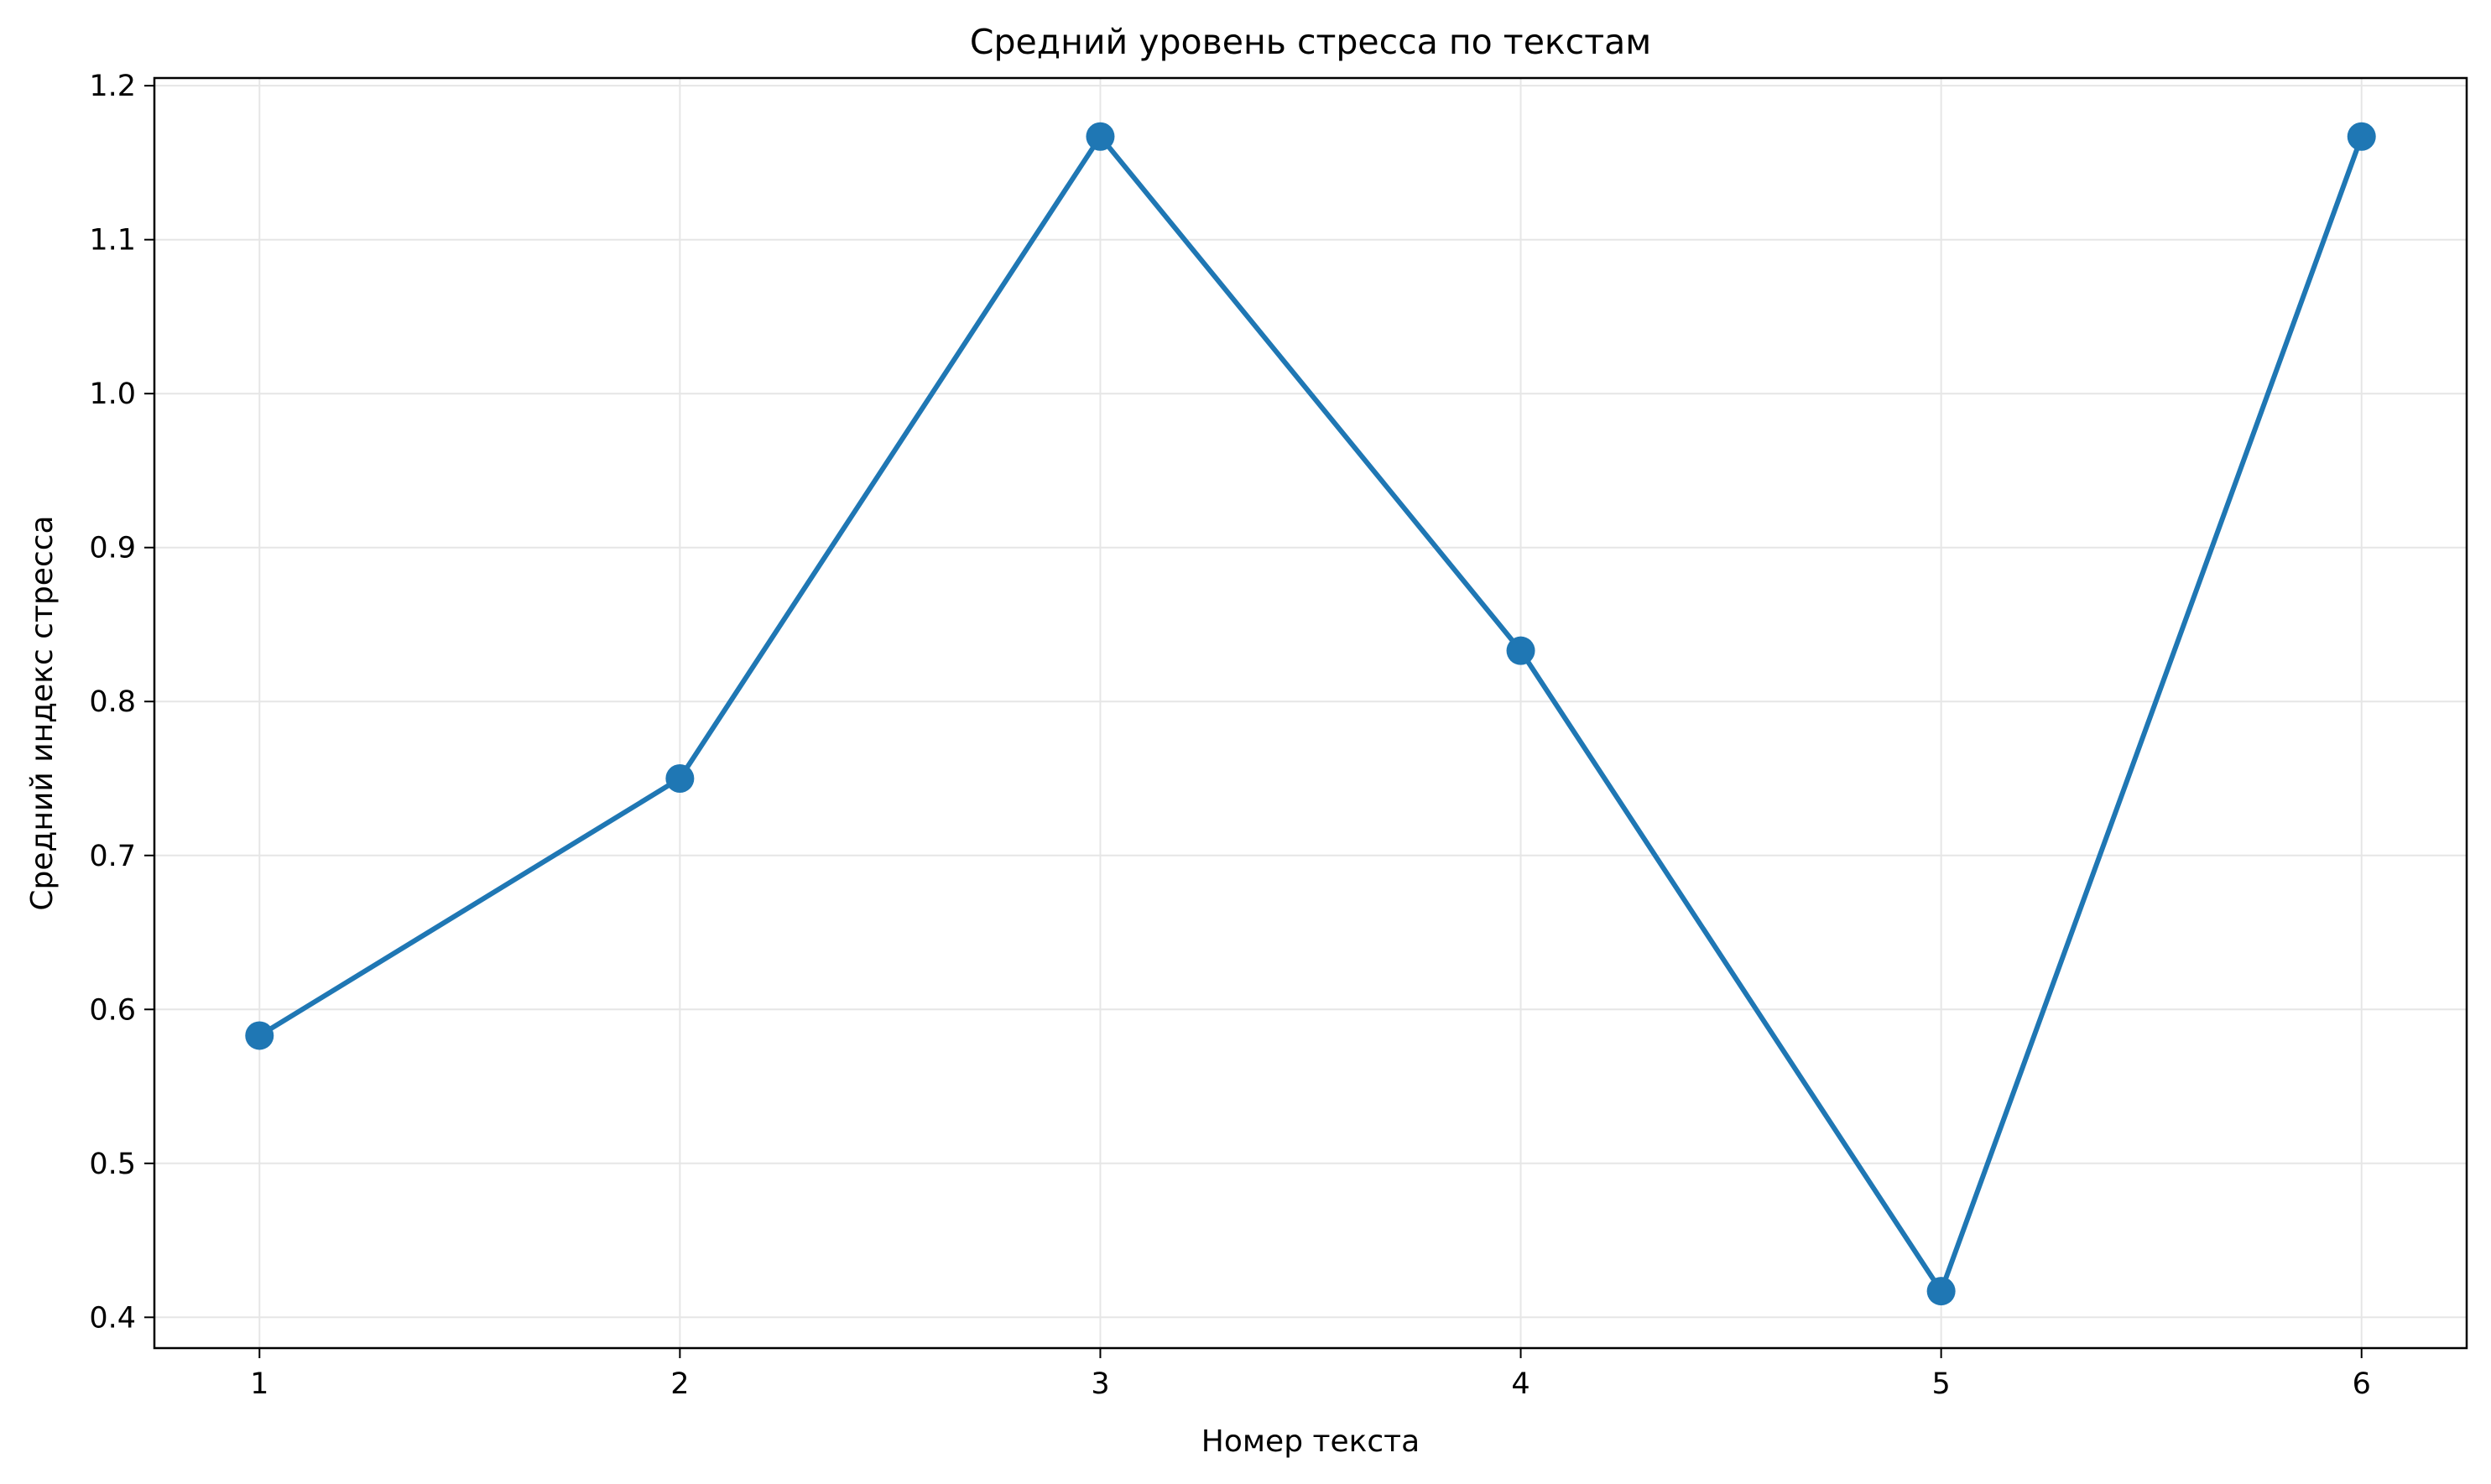 This screenshot has height=1484, width=2491. What do you see at coordinates (1311, 42) in the screenshot?
I see `chart-title: Средний уровень стресса по текстам` at bounding box center [1311, 42].